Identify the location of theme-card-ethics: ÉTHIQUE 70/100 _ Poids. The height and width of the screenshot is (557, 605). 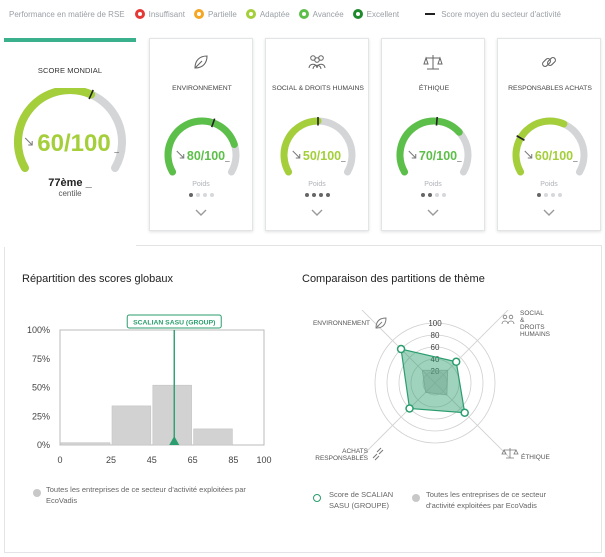
(433, 134).